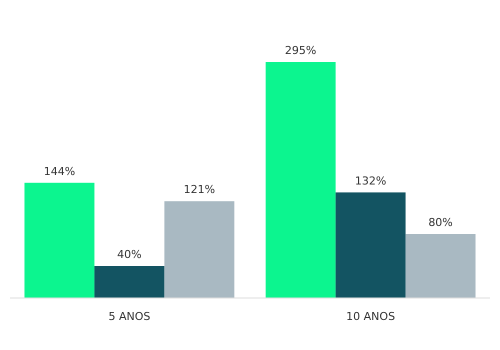  I want to click on data-label: 121%, so click(200, 189).